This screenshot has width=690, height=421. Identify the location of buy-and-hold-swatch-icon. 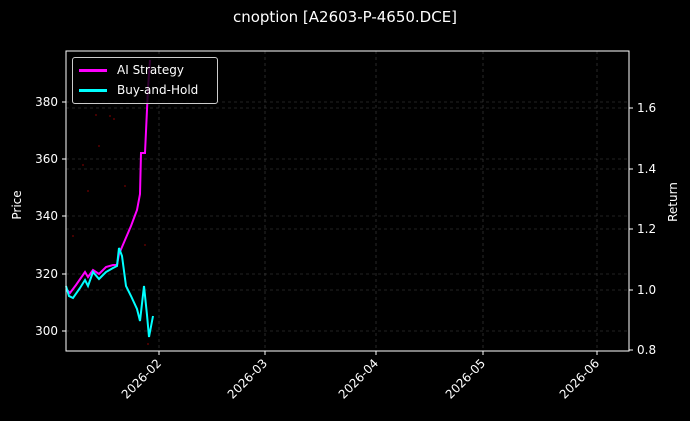
(93, 90).